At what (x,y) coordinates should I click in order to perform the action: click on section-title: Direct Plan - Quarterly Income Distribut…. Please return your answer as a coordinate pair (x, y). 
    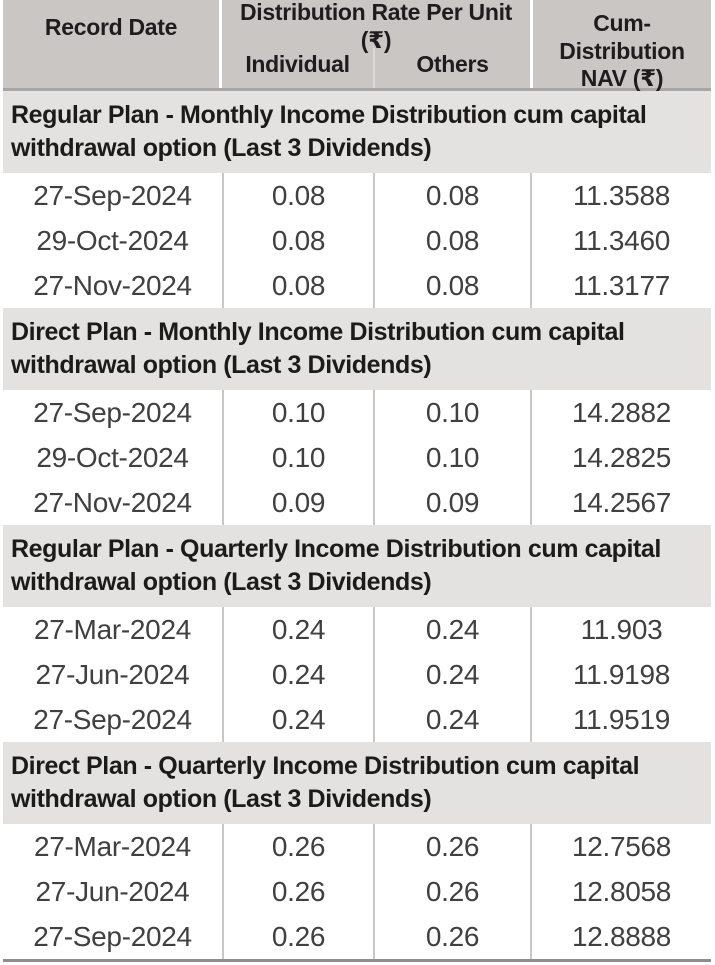
    Looking at the image, I should click on (357, 783).